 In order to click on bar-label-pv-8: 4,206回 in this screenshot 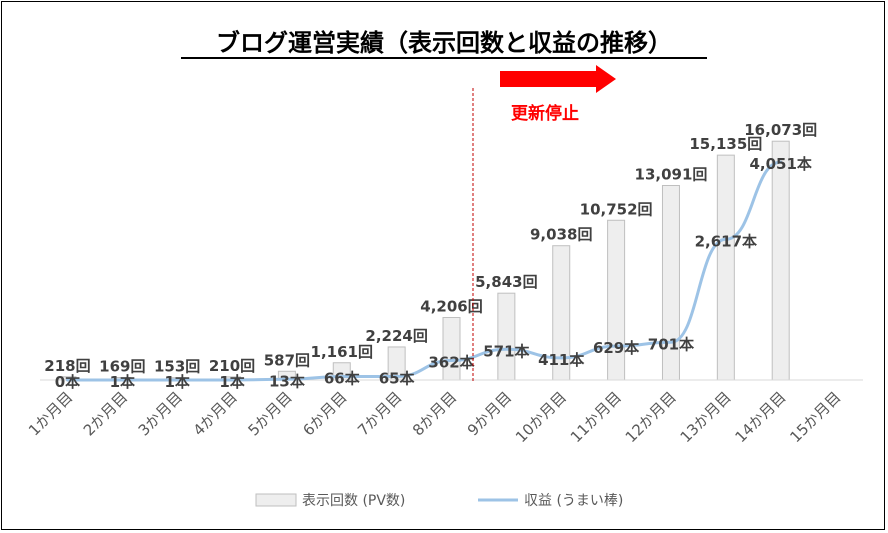, I will do `click(451, 307)`.